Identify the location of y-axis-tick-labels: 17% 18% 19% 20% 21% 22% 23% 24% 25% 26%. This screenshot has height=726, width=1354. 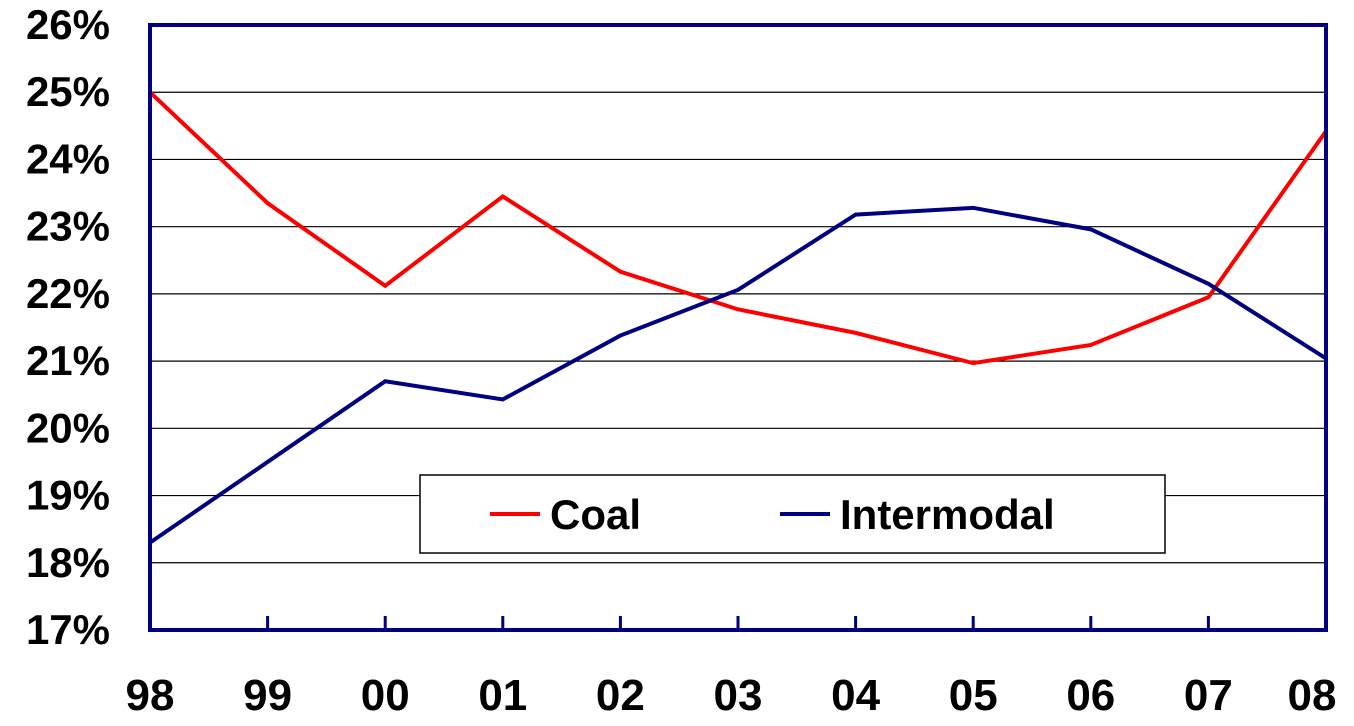
(68, 327).